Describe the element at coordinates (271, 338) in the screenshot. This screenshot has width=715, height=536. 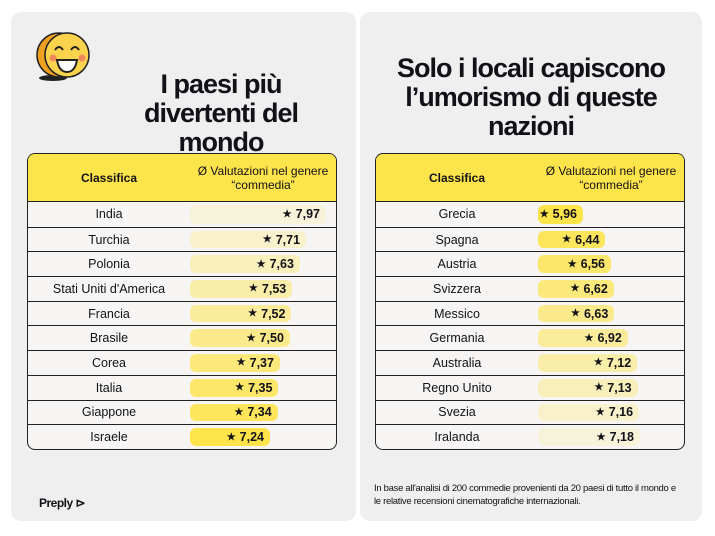
I see `rating-value: 7,50` at that location.